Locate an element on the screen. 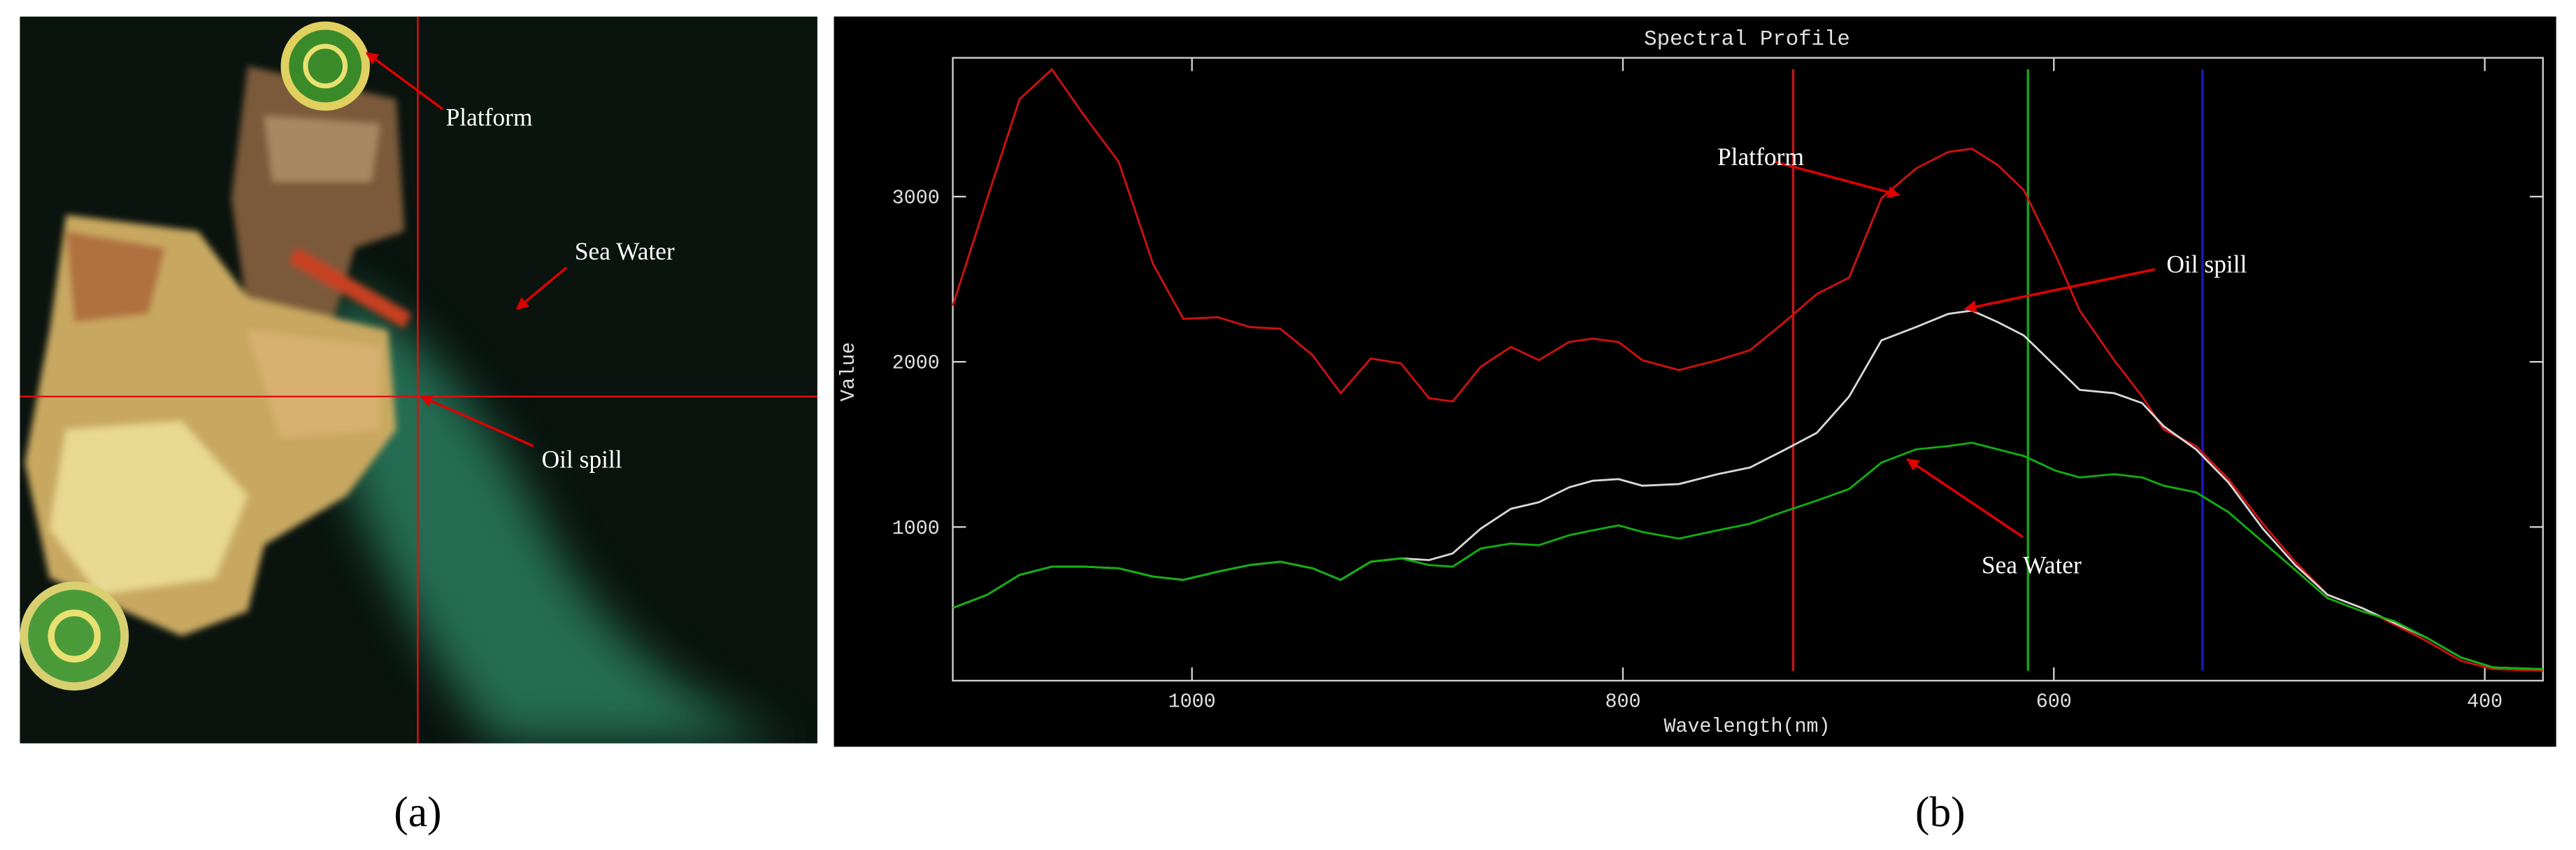 The width and height of the screenshot is (2576, 850). y-tick-label: 2000 is located at coordinates (916, 364).